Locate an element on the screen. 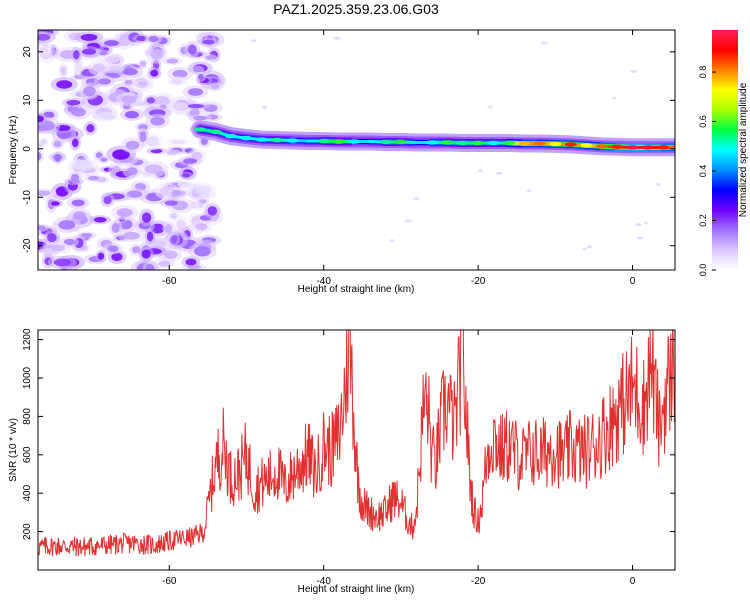 The height and width of the screenshot is (605, 750). snr-y-label: SNR (10 * v/v) is located at coordinates (13, 450).